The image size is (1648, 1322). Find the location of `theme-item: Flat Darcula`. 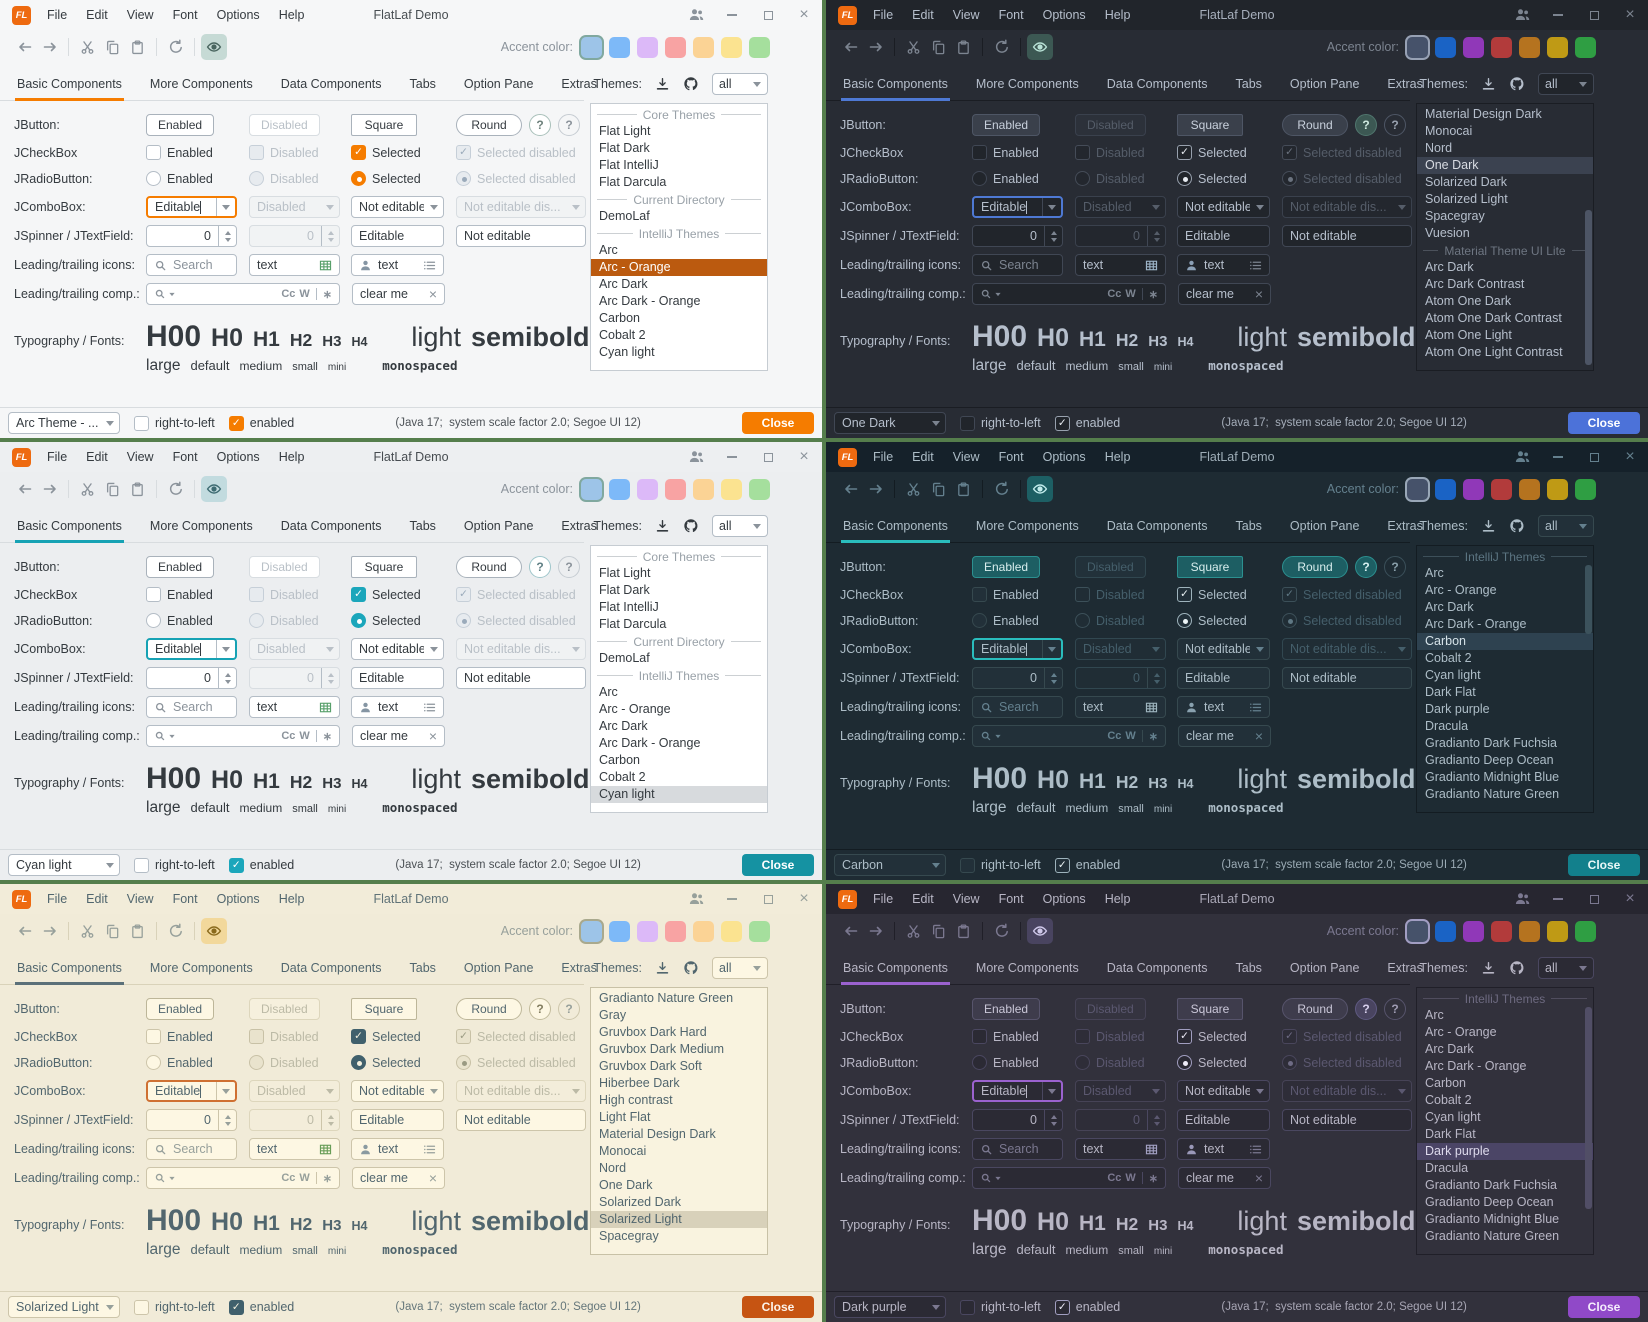

theme-item: Flat Darcula is located at coordinates (633, 182).